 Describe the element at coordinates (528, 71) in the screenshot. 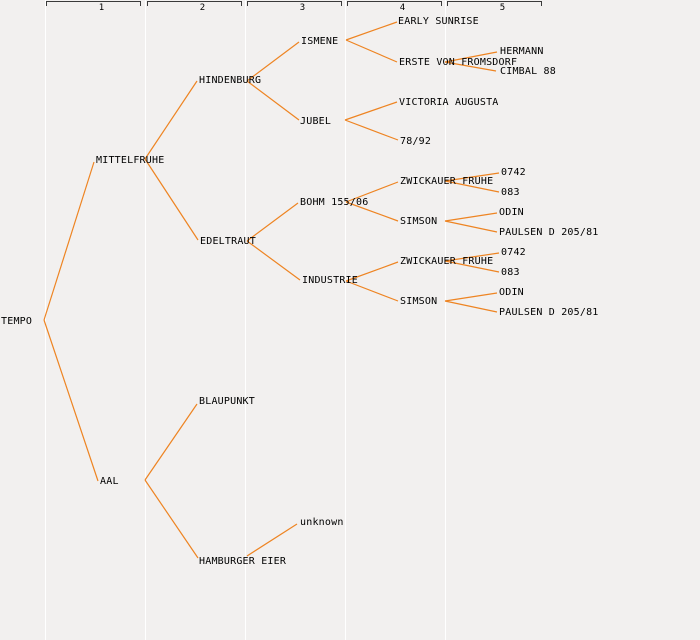

I see `tree-node-cimbal-88: CIMBAL 88` at that location.